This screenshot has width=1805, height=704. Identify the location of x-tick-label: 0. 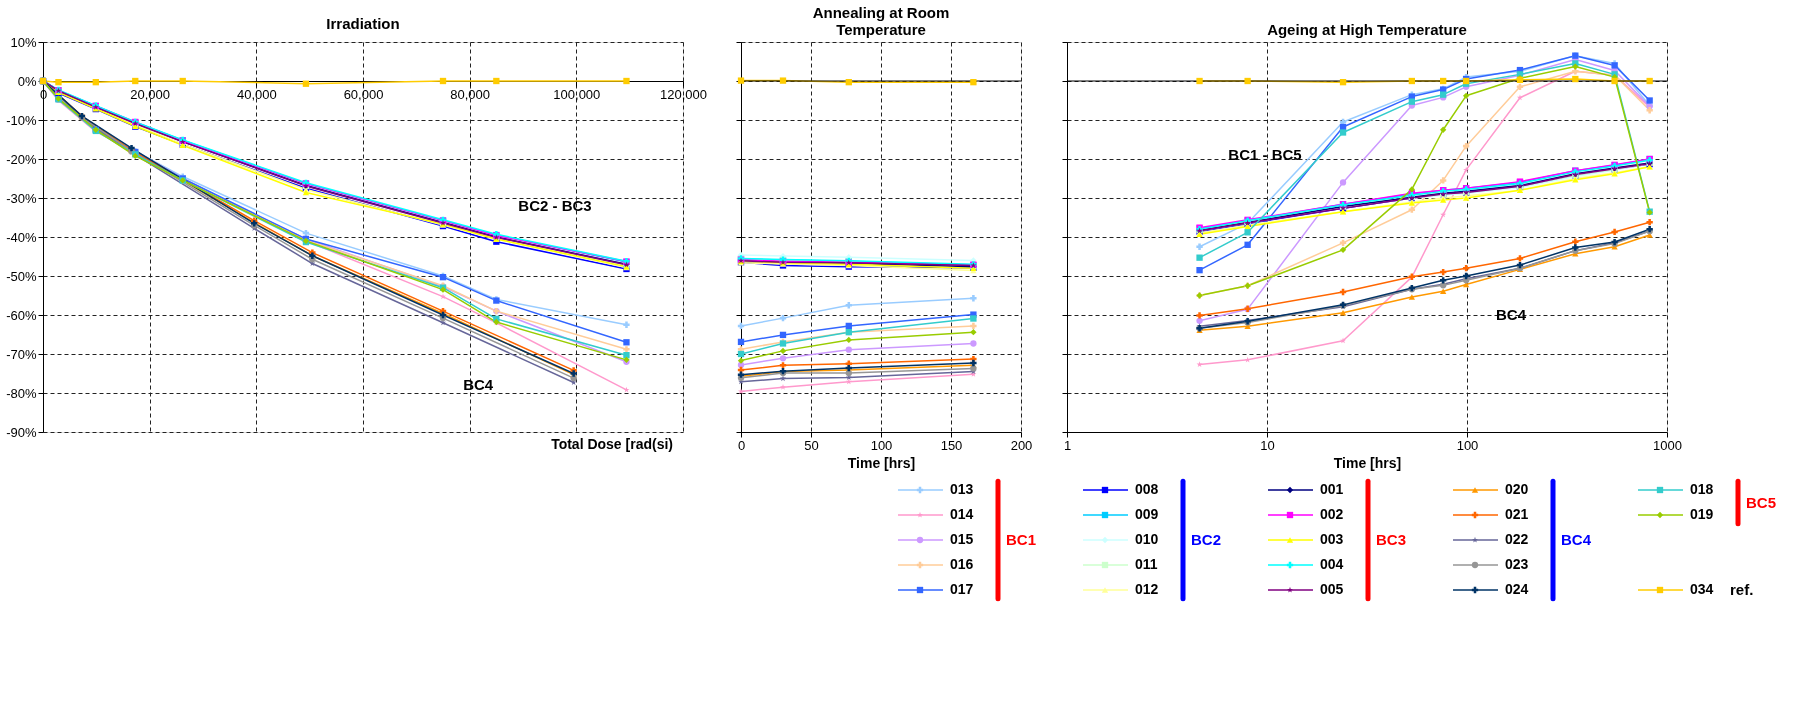
(741, 445).